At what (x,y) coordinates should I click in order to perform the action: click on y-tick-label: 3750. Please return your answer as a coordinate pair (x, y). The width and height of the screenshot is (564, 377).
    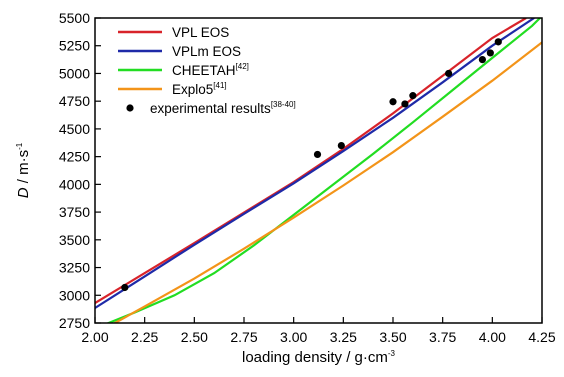
    Looking at the image, I should click on (74, 212).